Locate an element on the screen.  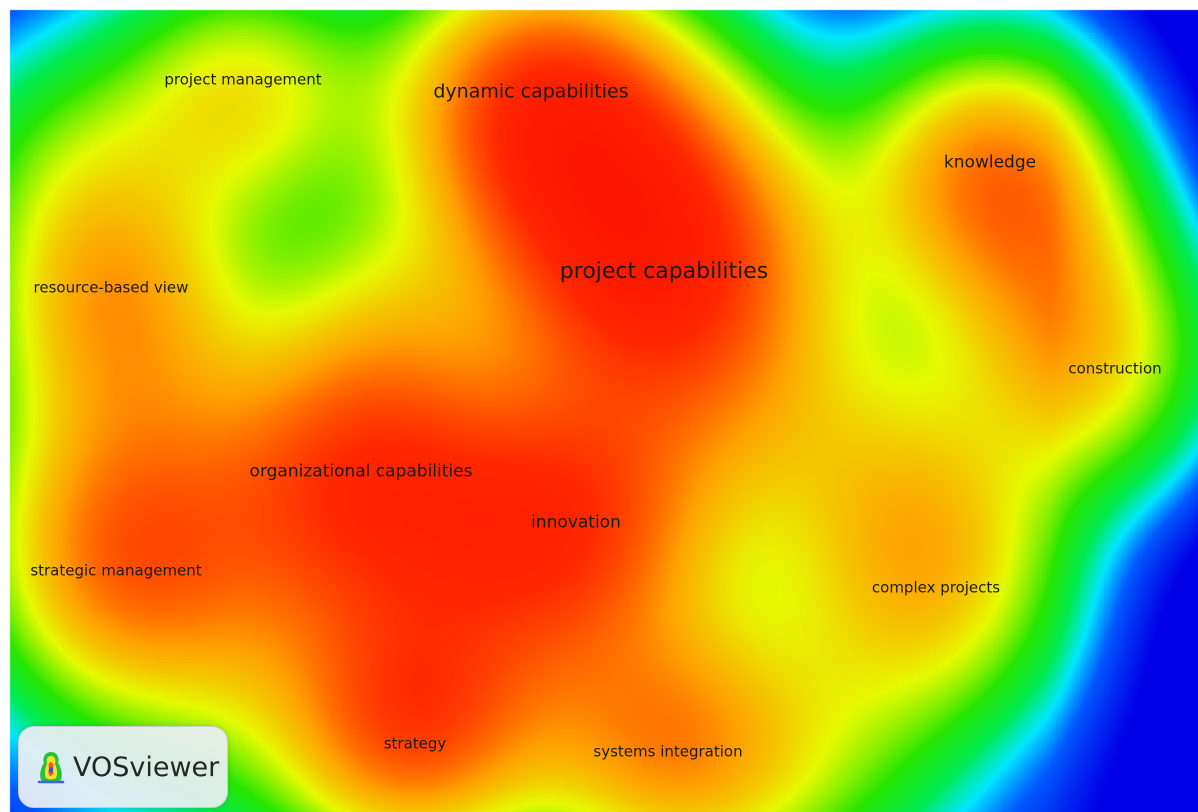
term-construction: construction is located at coordinates (1114, 369).